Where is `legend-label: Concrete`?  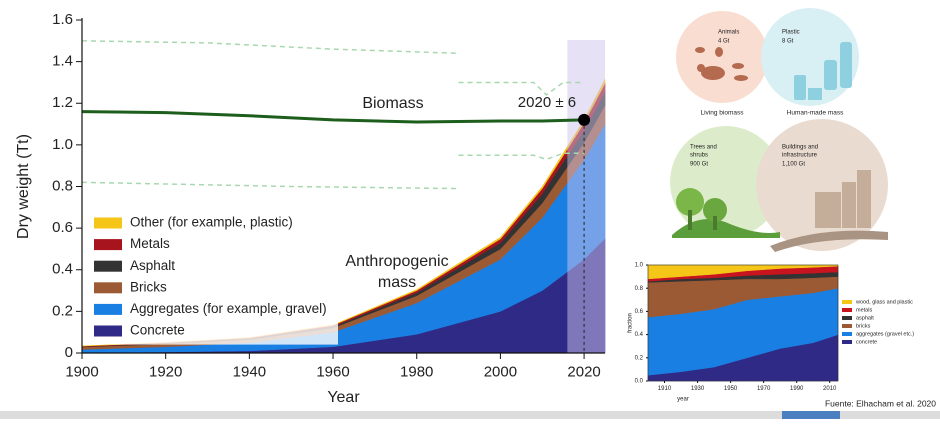
legend-label: Concrete is located at coordinates (157, 330).